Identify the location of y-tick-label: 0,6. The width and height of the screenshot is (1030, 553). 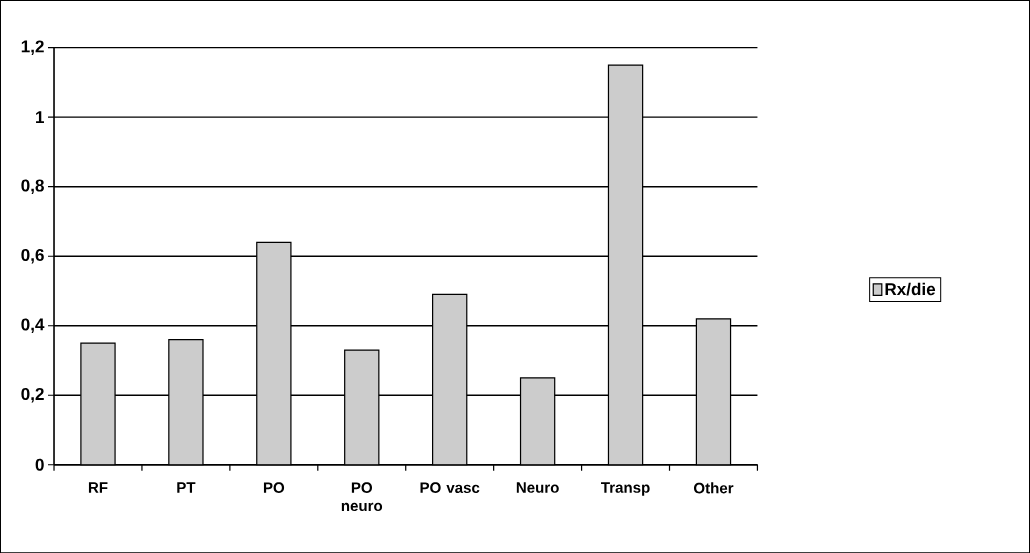
(32, 256).